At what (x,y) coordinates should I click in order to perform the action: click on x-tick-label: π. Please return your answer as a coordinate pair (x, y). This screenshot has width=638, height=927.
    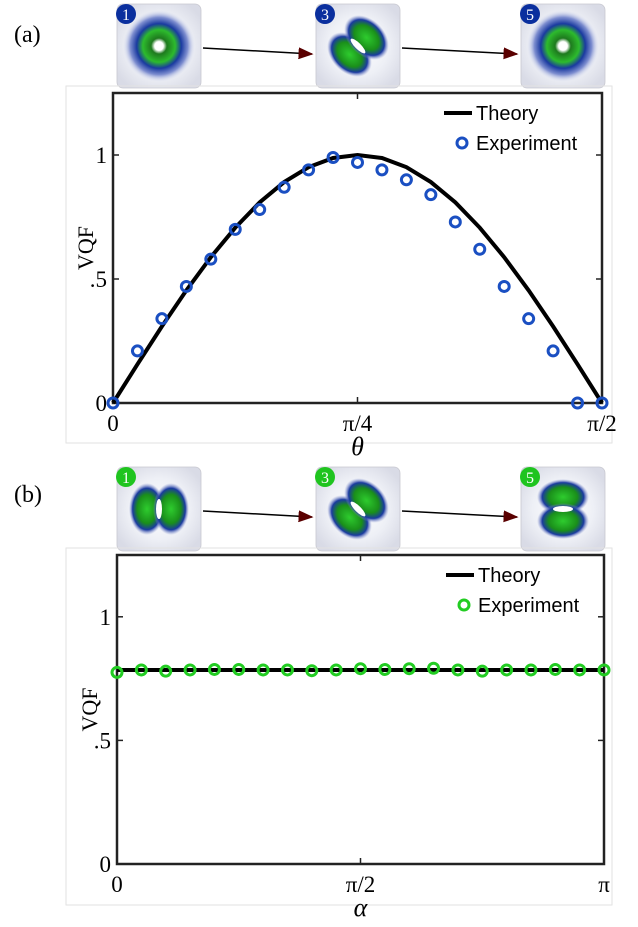
    Looking at the image, I should click on (604, 884).